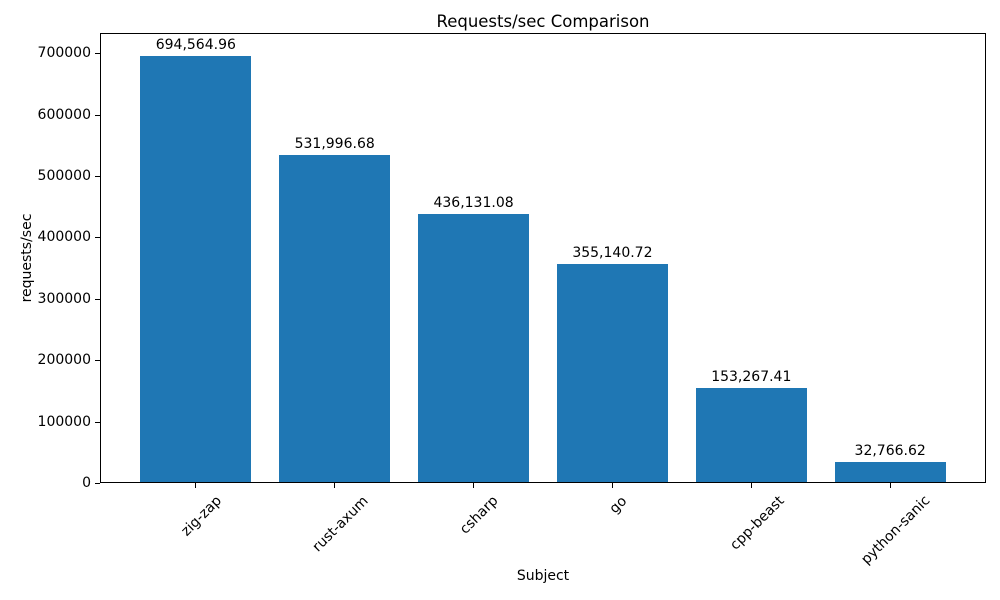 This screenshot has height=600, width=1000. I want to click on bar-rust-axum, so click(335, 318).